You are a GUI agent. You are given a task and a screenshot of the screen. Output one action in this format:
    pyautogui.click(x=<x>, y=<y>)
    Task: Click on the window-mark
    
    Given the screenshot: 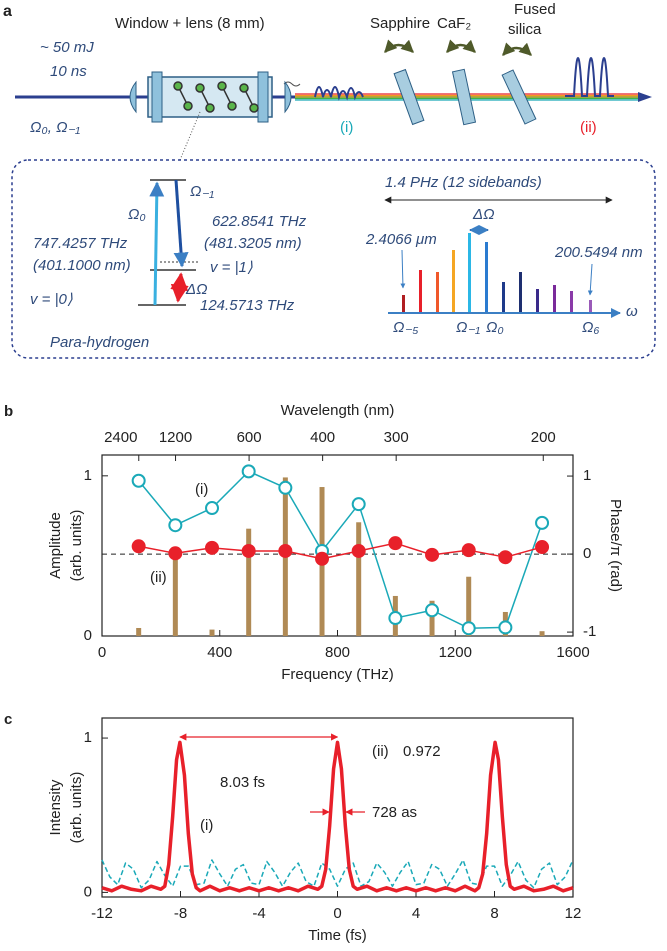 What is the action you would take?
    pyautogui.click(x=292, y=84)
    